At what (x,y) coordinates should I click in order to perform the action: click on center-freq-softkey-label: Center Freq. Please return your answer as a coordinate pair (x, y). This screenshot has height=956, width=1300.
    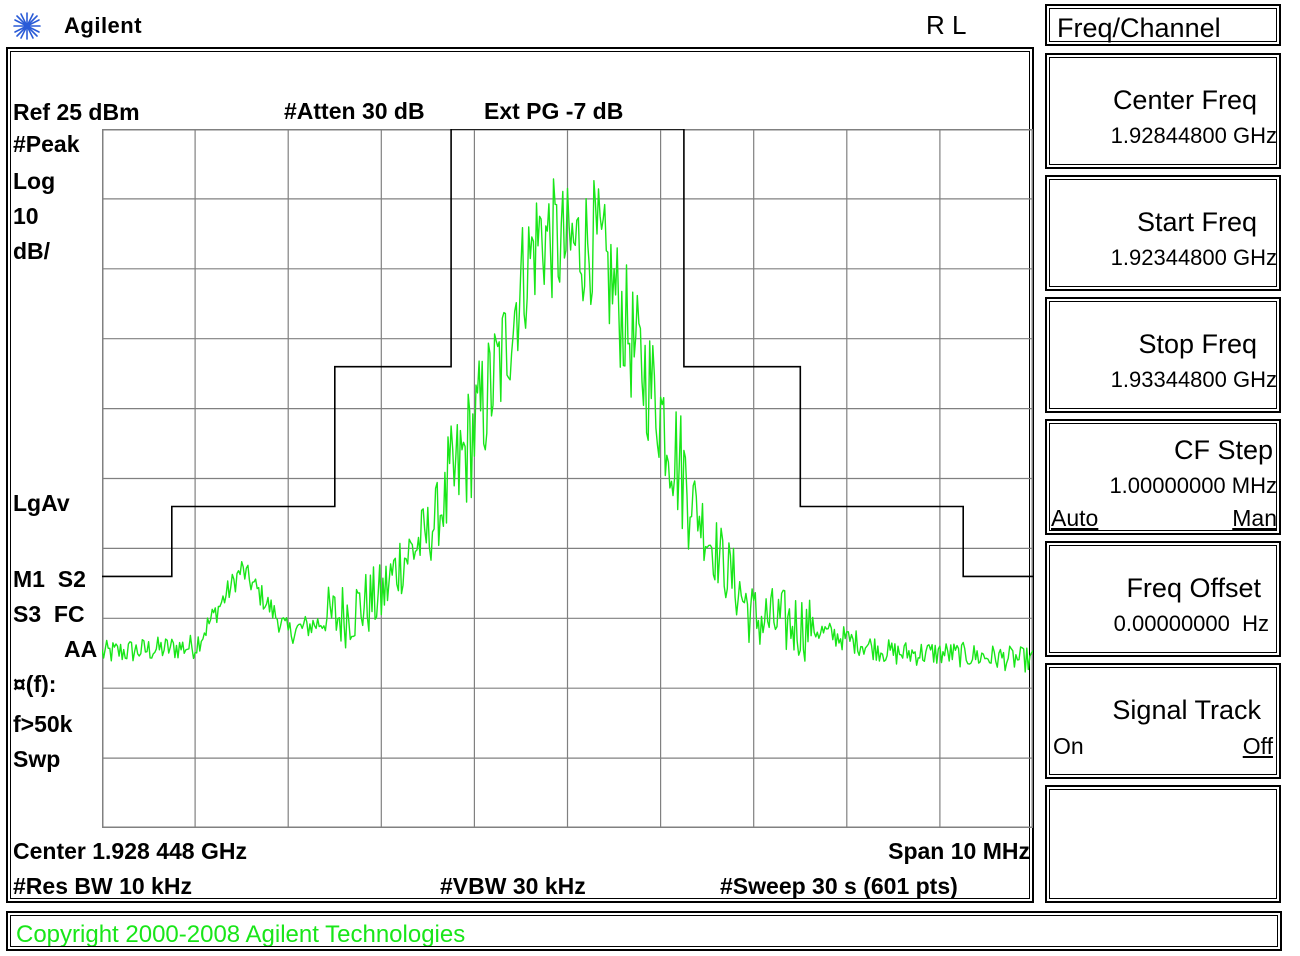
    Looking at the image, I should click on (1184, 100).